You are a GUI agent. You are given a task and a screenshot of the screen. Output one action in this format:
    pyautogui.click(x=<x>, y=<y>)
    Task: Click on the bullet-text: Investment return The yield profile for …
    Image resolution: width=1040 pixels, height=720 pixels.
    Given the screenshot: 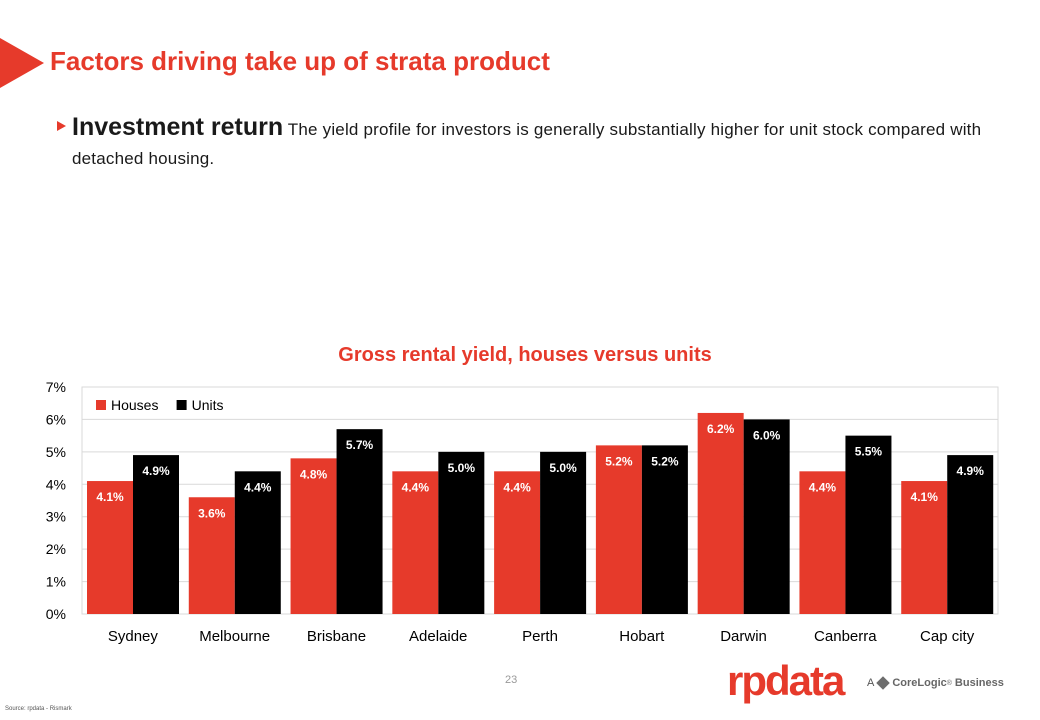 What is the action you would take?
    pyautogui.click(x=544, y=143)
    